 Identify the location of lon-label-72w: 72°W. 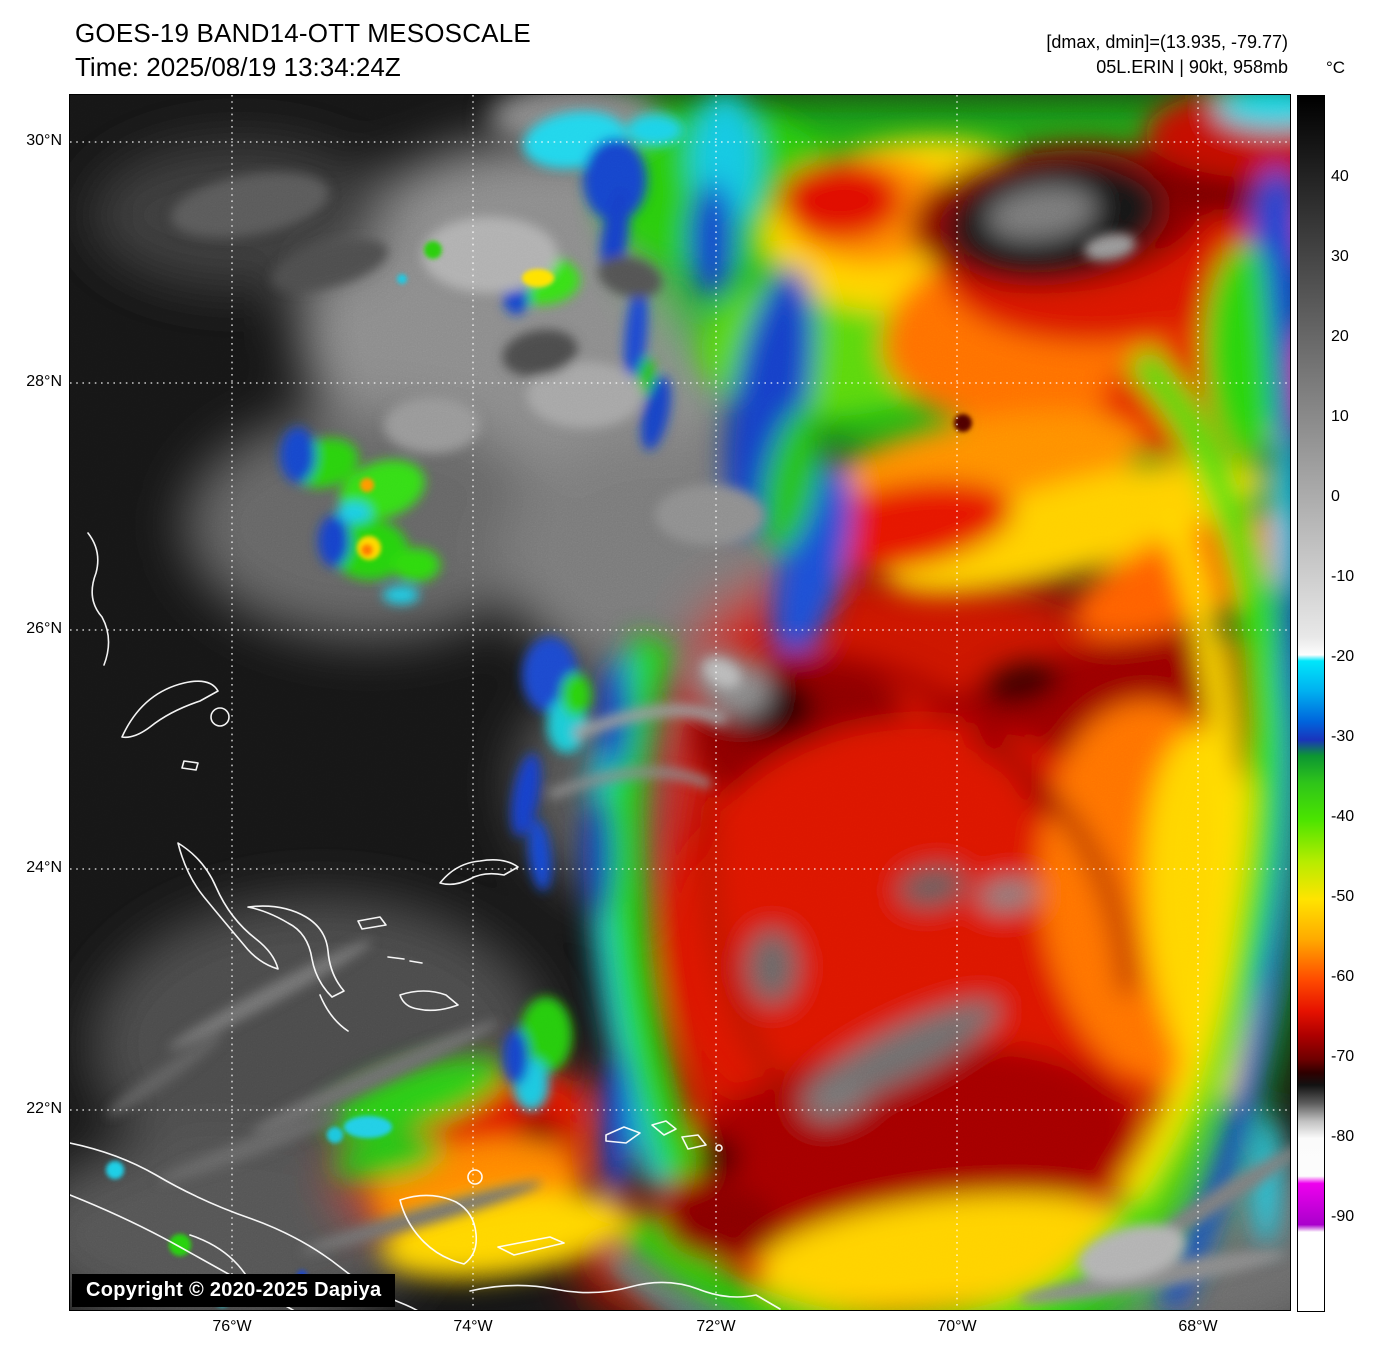
(716, 1326).